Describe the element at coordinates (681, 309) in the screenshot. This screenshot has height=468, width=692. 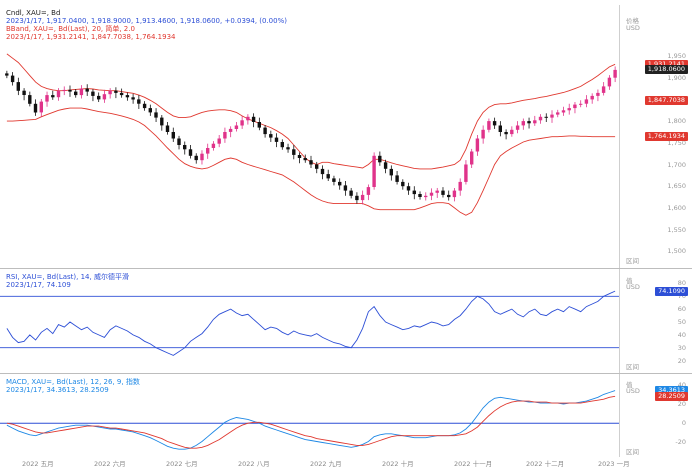
I see `rsi-tick-label: 60` at that location.